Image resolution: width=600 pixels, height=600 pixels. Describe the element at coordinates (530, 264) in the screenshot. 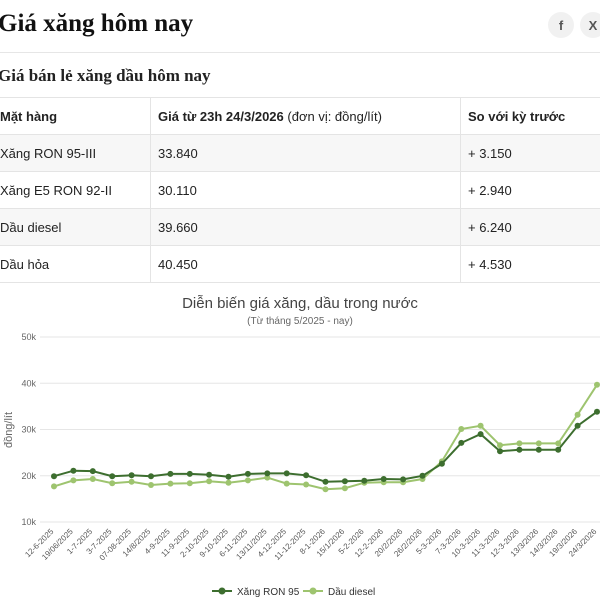

I see `cell-change: + 4.530` at that location.